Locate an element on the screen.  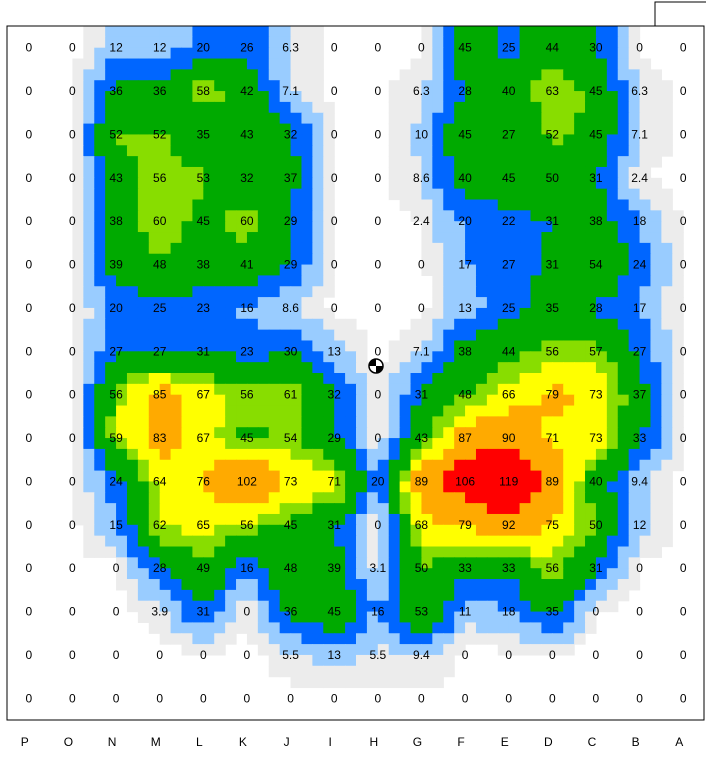
cell-value-label: 41 is located at coordinates (247, 265).